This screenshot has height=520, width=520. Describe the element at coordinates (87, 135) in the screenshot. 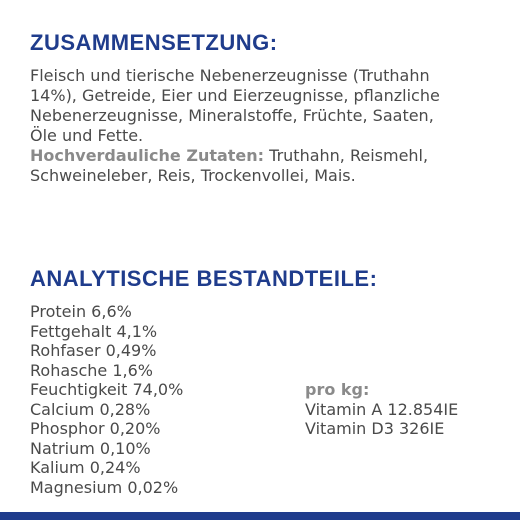

I see `composition-line: Öle und Fette.` at that location.